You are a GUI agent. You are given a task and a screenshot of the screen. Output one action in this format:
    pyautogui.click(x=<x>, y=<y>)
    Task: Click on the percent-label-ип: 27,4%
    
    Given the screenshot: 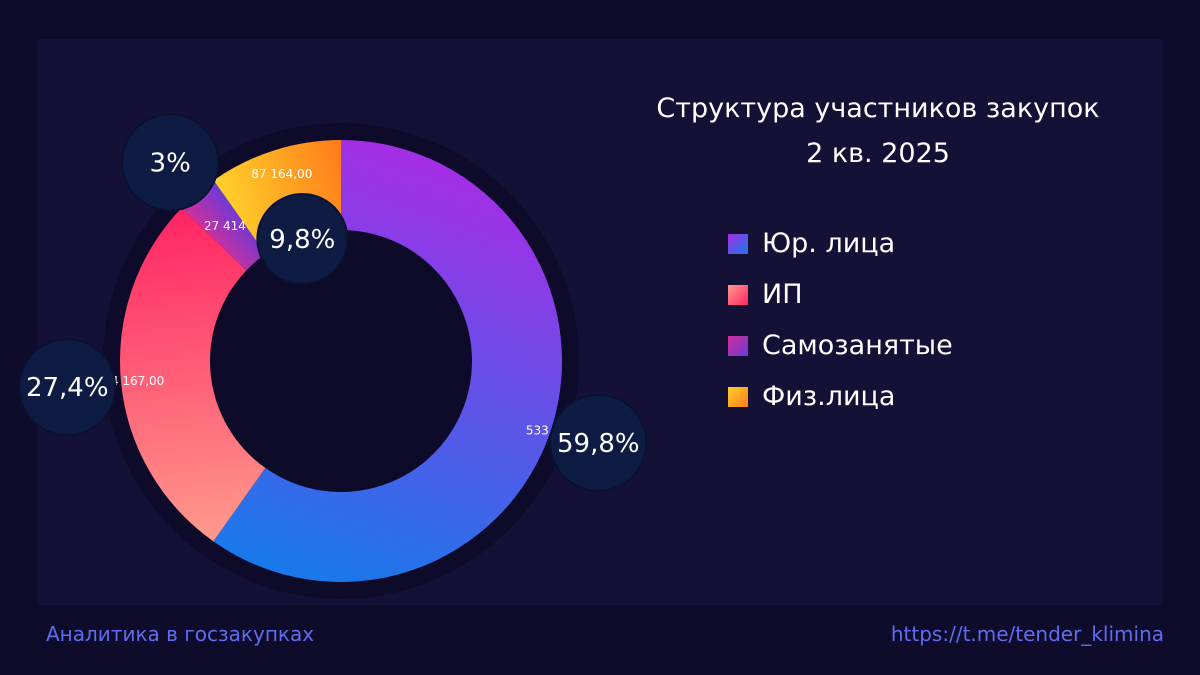 What is the action you would take?
    pyautogui.click(x=67, y=388)
    